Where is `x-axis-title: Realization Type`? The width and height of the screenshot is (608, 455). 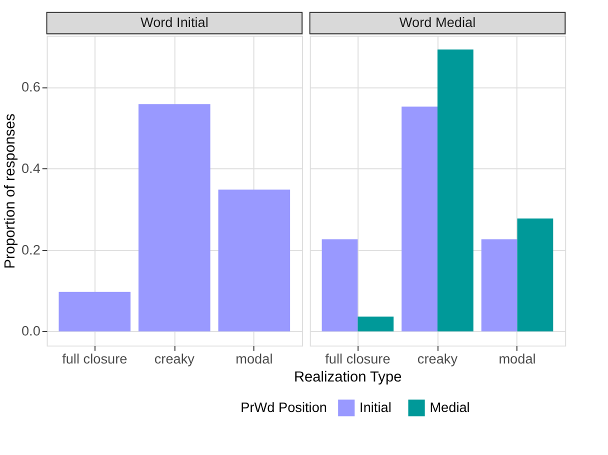 x-axis-title: Realization Type is located at coordinates (348, 378).